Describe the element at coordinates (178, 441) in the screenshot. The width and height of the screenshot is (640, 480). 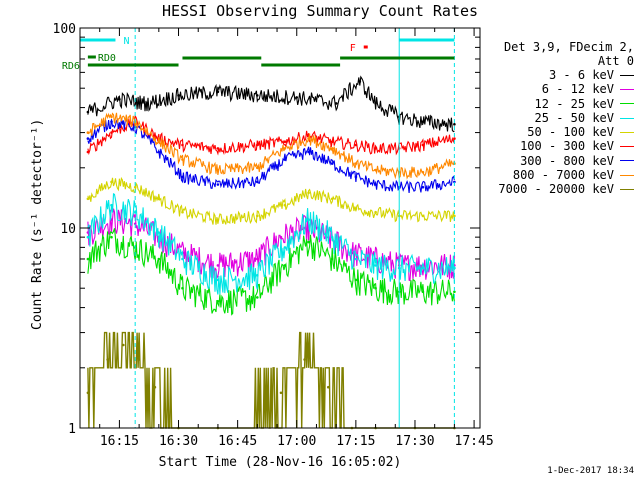
I see `x-tick-label: 16:30` at that location.